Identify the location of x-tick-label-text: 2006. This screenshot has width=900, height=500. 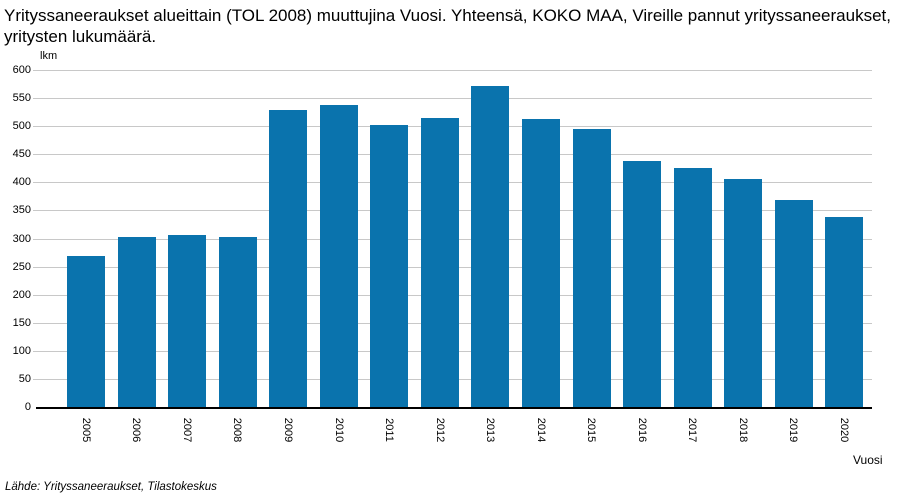
(136, 430).